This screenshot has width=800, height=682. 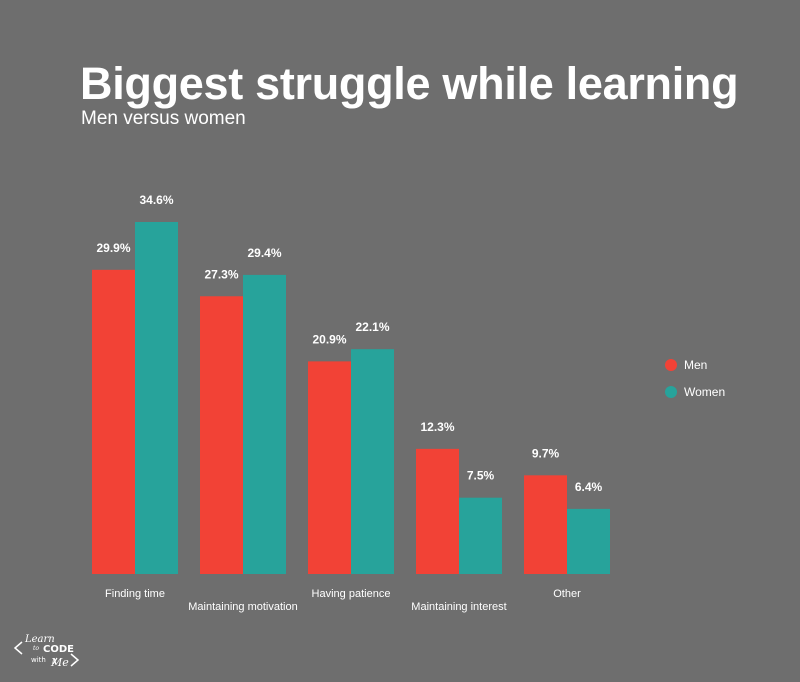 What do you see at coordinates (458, 607) in the screenshot?
I see `category-label-maintaining-interest: Maintaining interest` at bounding box center [458, 607].